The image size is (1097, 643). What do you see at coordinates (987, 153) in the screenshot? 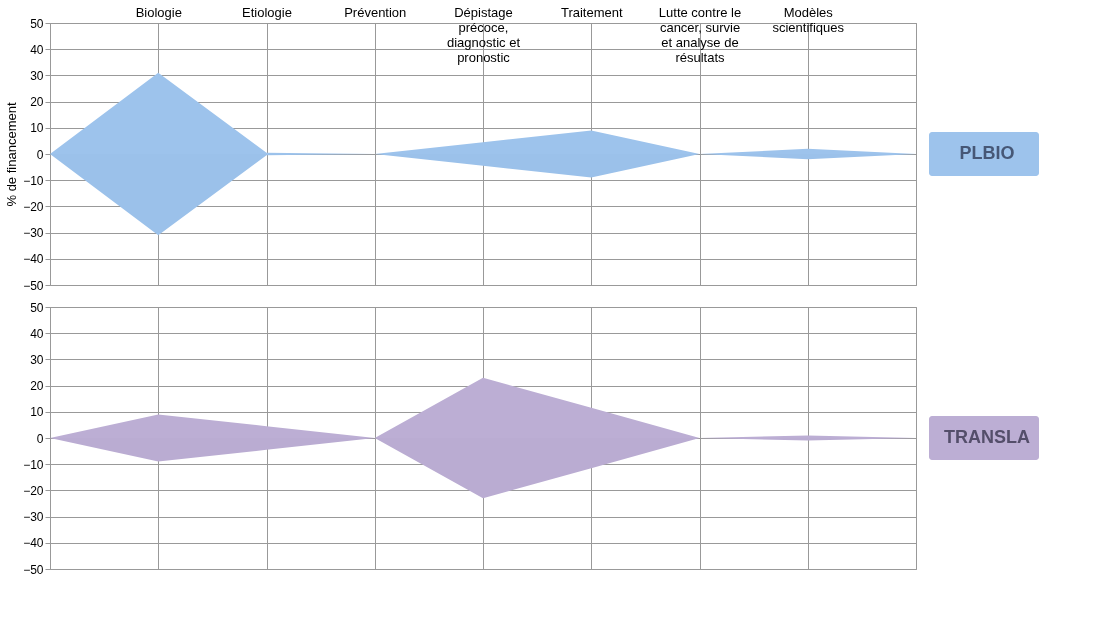
I see `text: PLBIO` at bounding box center [987, 153].